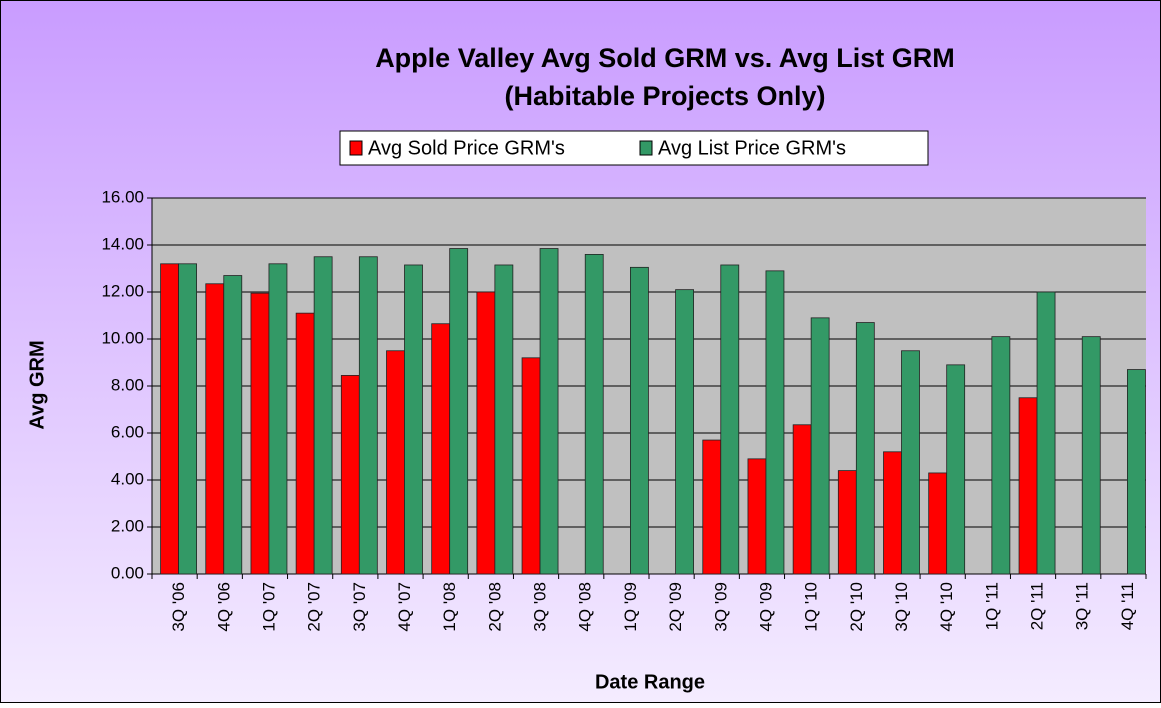 This screenshot has width=1161, height=708. What do you see at coordinates (37, 384) in the screenshot?
I see `y-axis-title: Avg GRM` at bounding box center [37, 384].